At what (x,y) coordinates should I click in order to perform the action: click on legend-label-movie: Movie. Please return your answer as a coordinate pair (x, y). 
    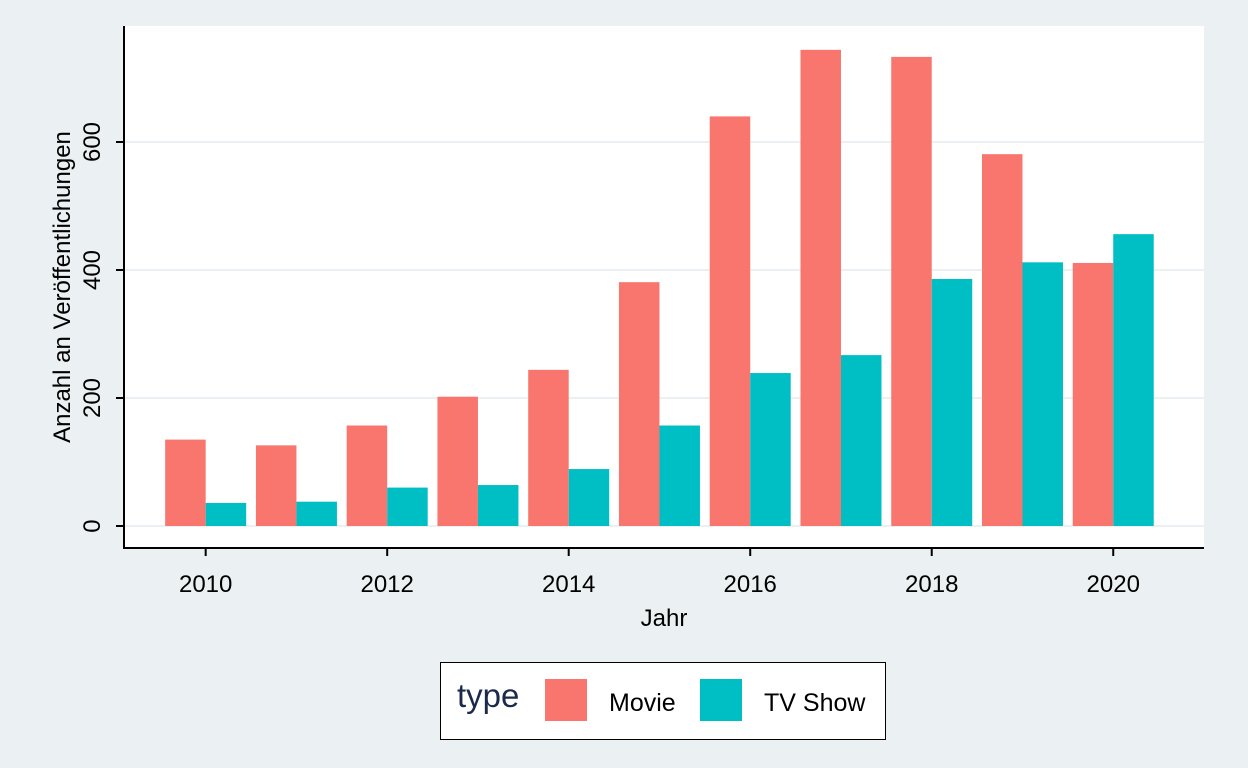
    Looking at the image, I should click on (642, 703).